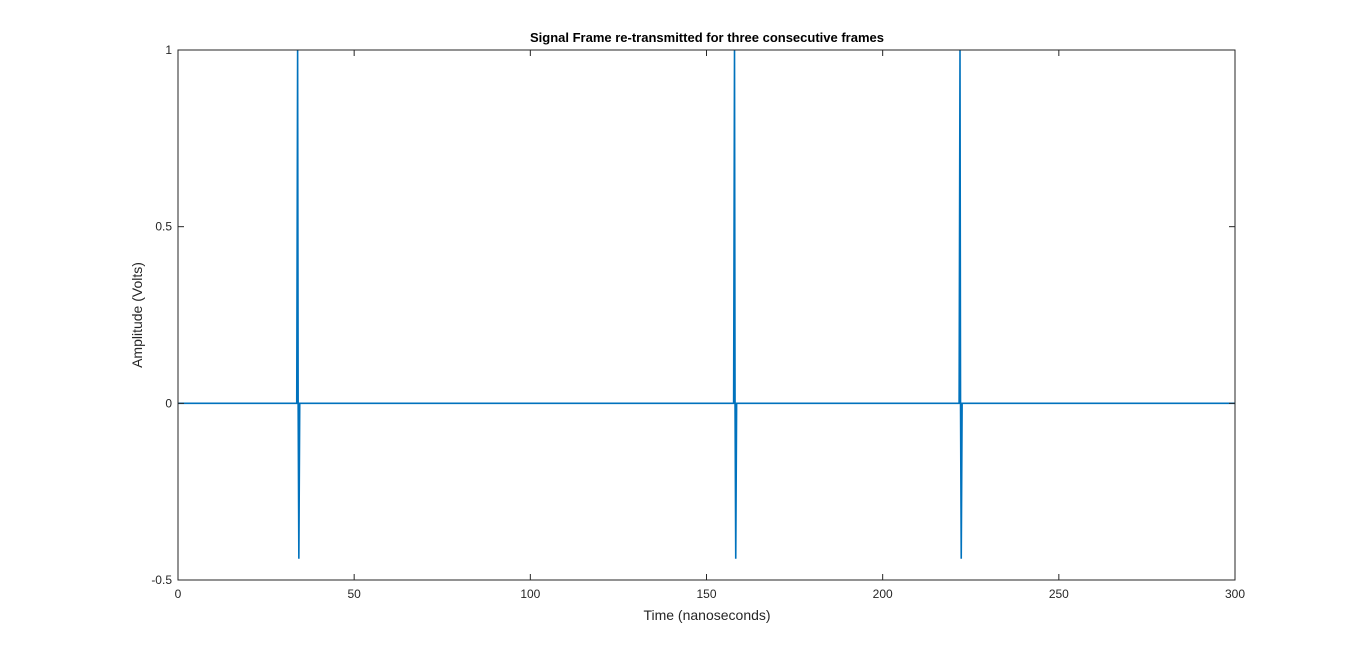  What do you see at coordinates (168, 403) in the screenshot?
I see `y-tick-label: 0` at bounding box center [168, 403].